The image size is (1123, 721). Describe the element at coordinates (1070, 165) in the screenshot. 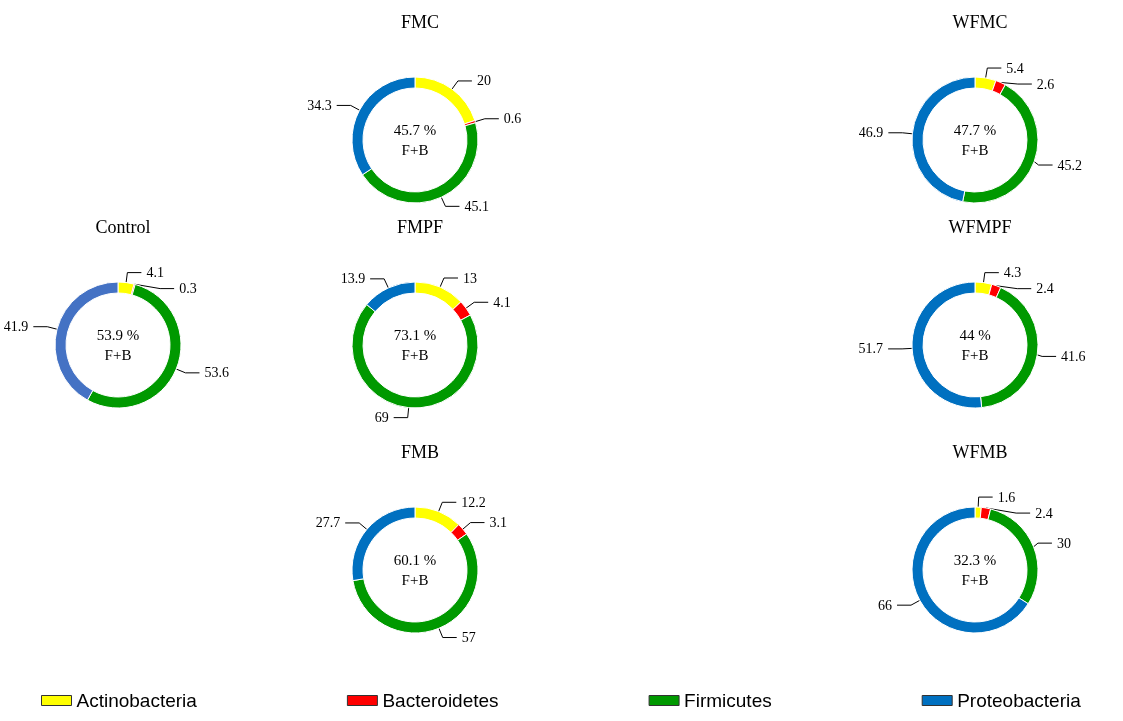

I see `data-label: 45.2` at that location.